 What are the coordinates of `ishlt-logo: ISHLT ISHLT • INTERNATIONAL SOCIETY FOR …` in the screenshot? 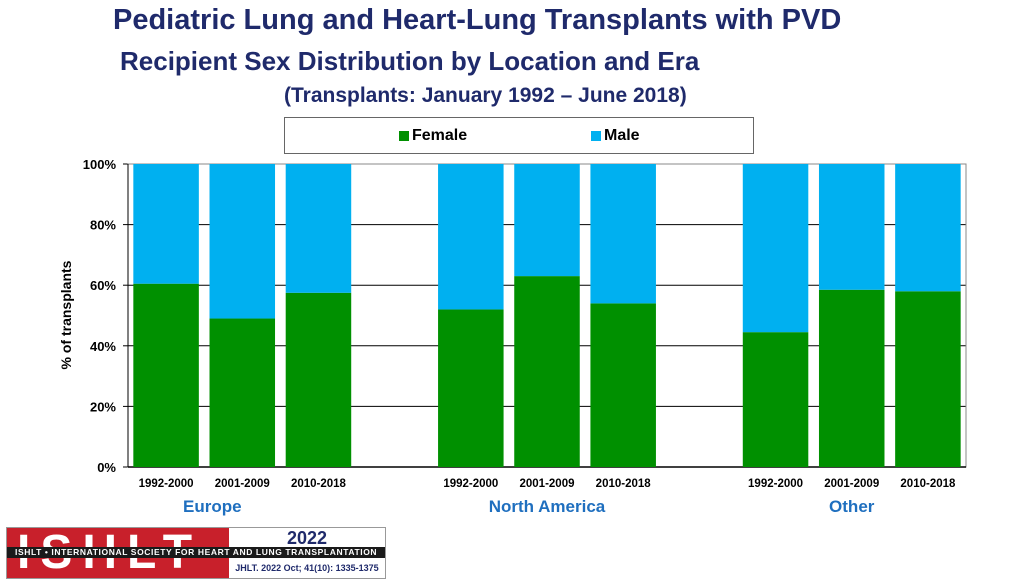 It's located at (196, 553).